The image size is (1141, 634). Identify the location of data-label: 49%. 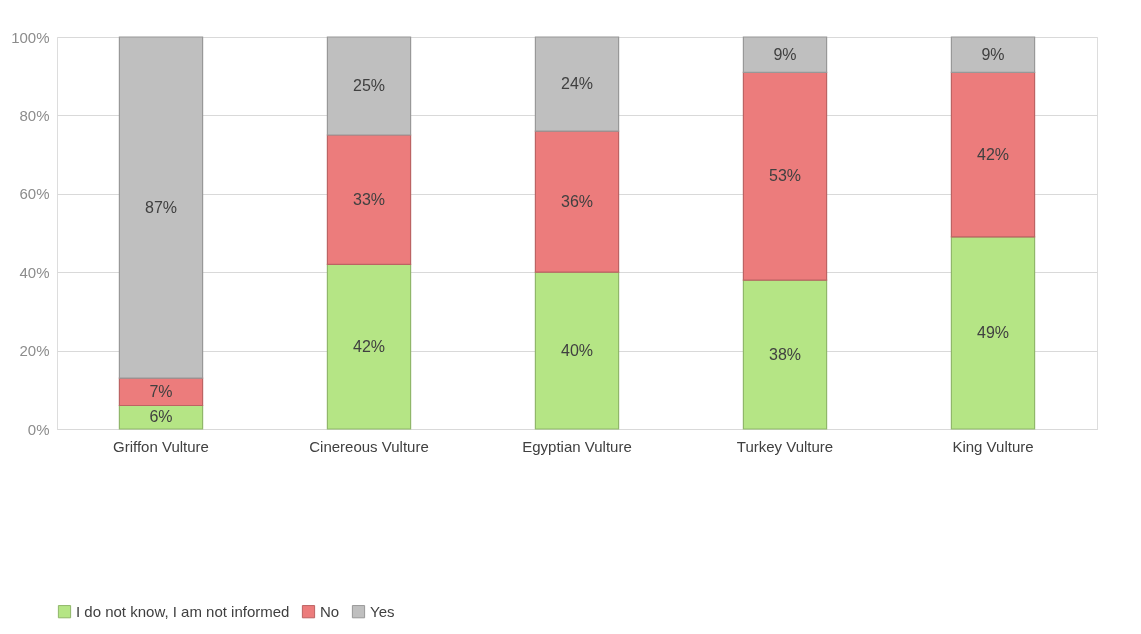
(993, 332).